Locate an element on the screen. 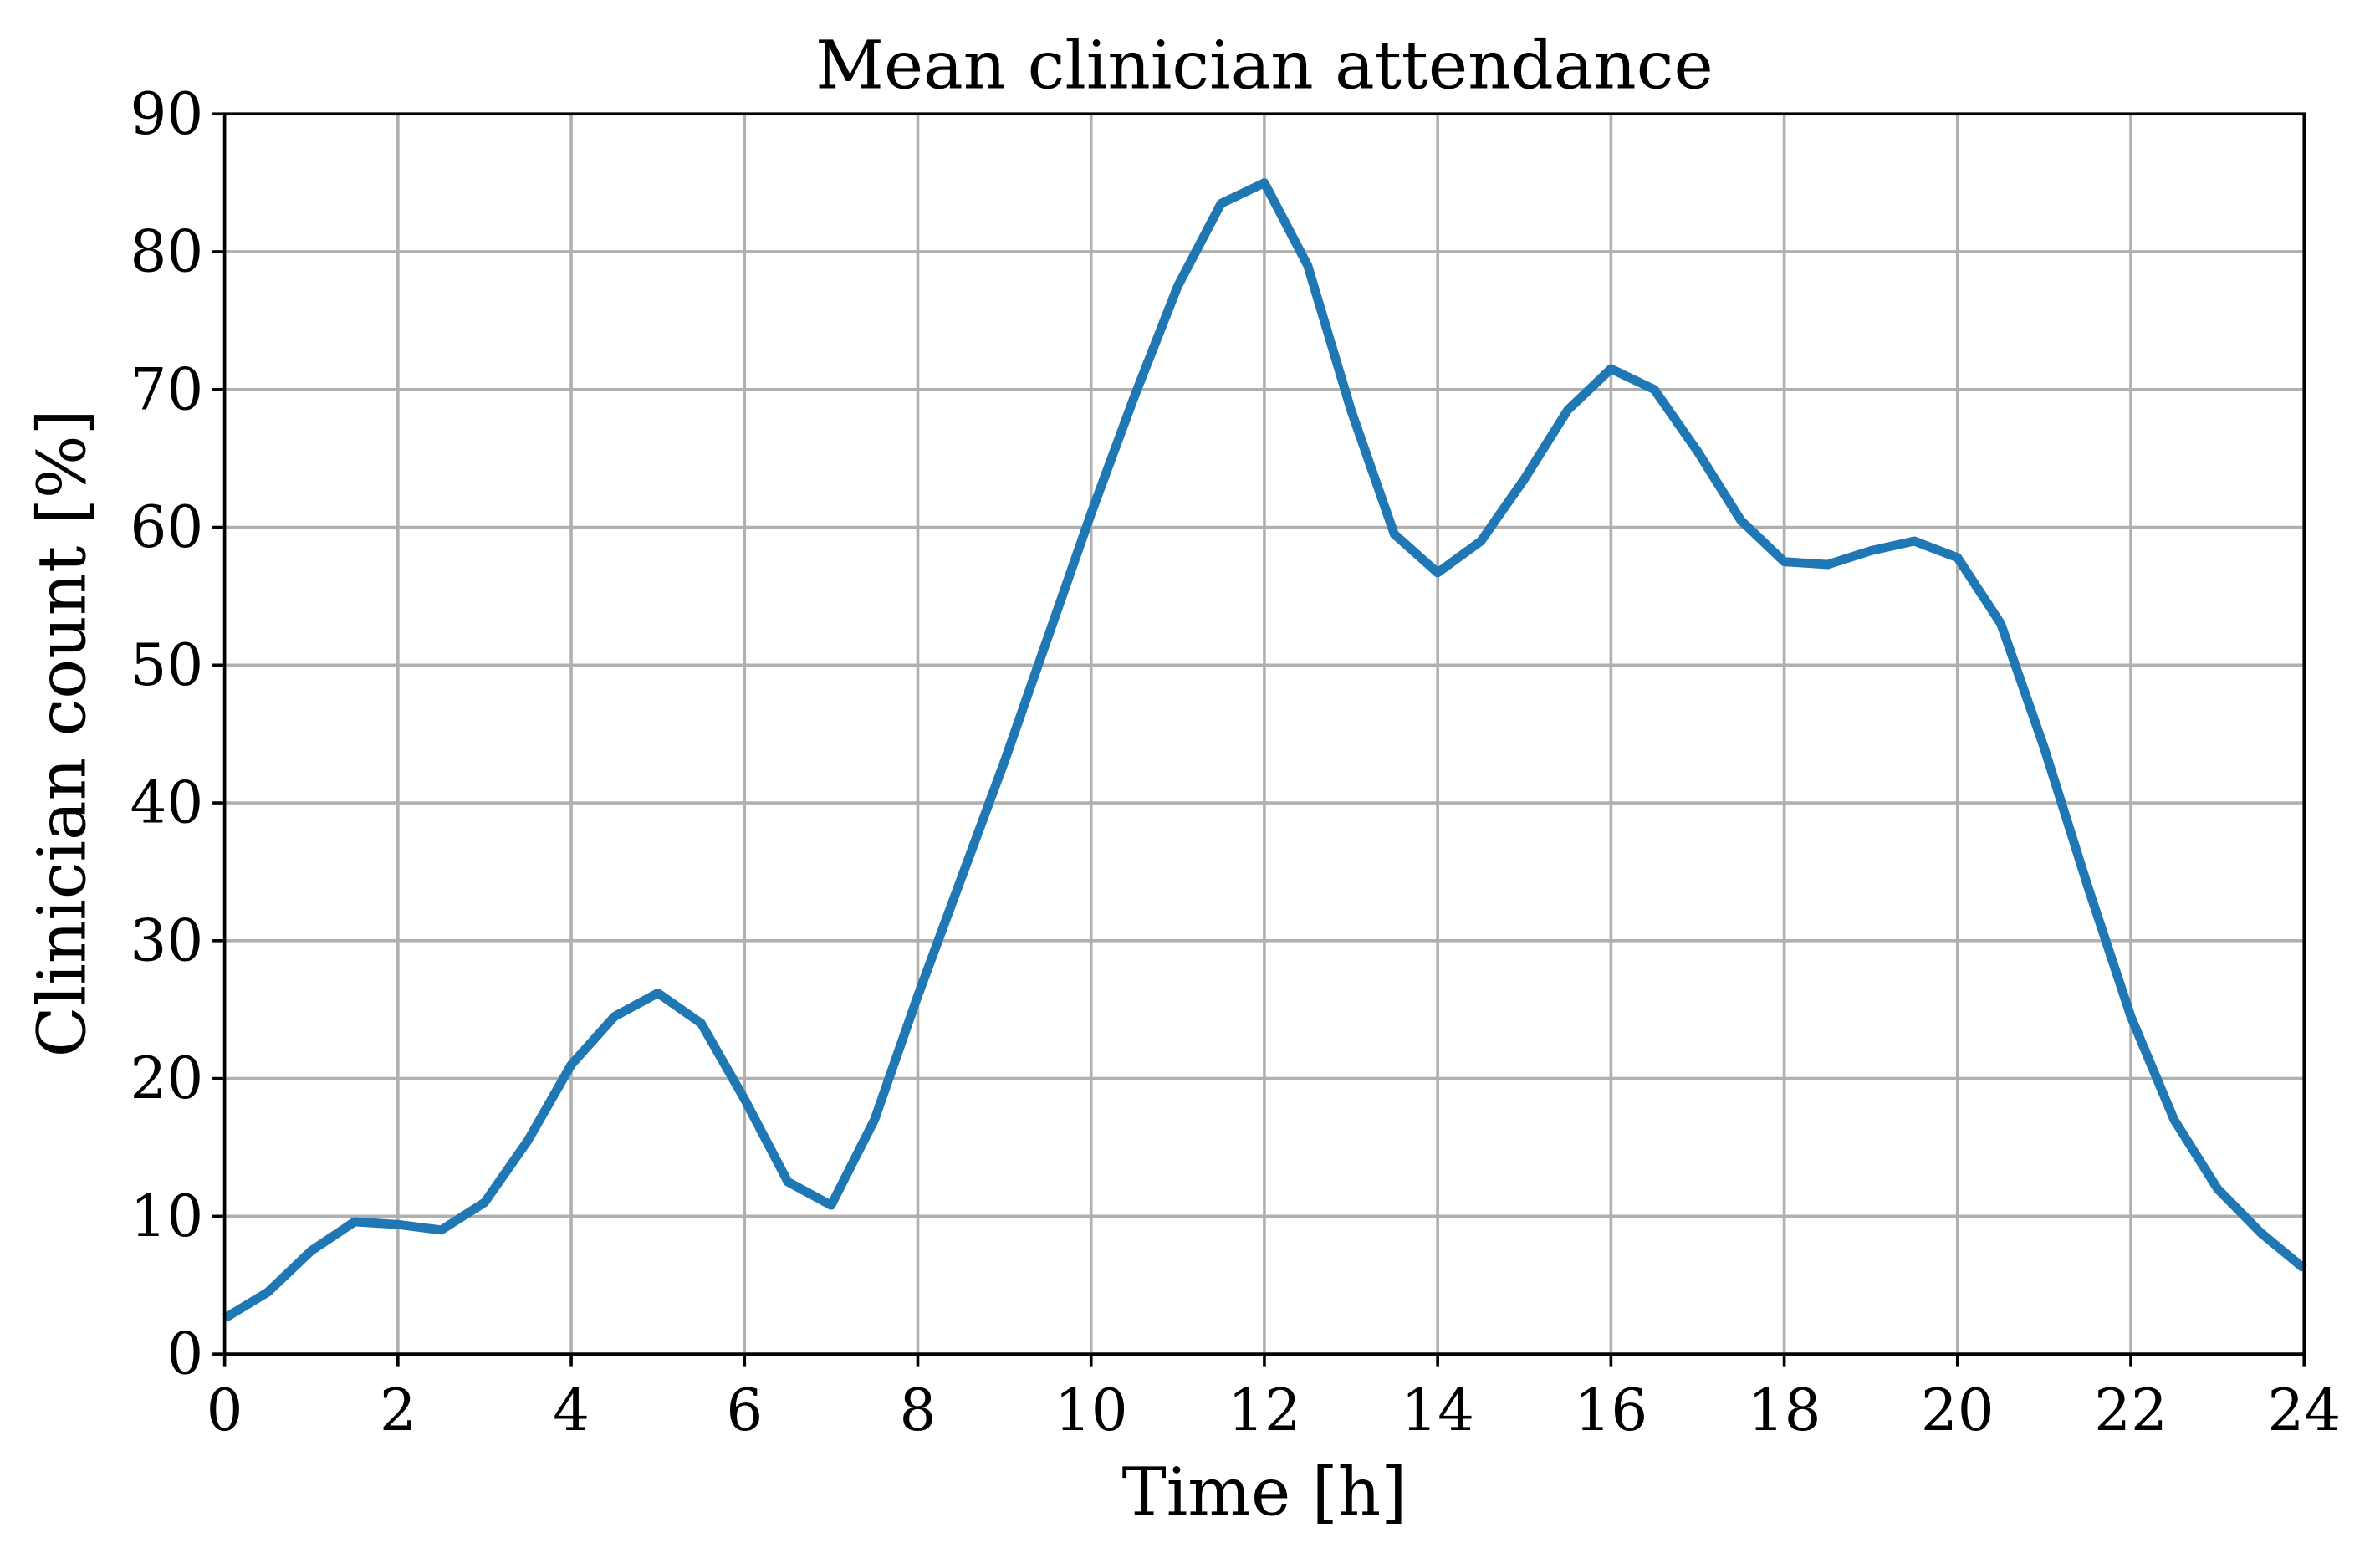 This screenshot has height=1553, width=2380. x-tick-label: 14 is located at coordinates (1437, 1410).